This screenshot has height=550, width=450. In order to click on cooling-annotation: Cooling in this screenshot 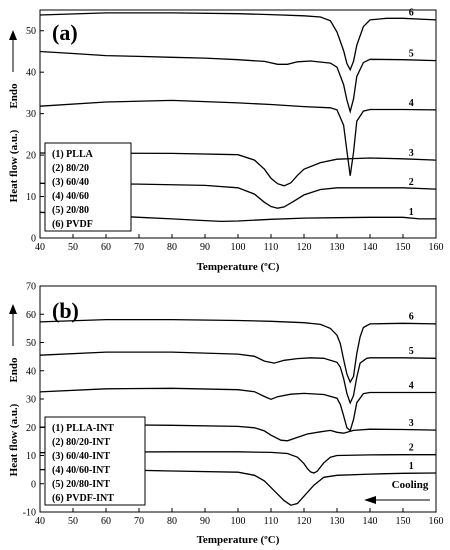, I will do `click(397, 491)`.